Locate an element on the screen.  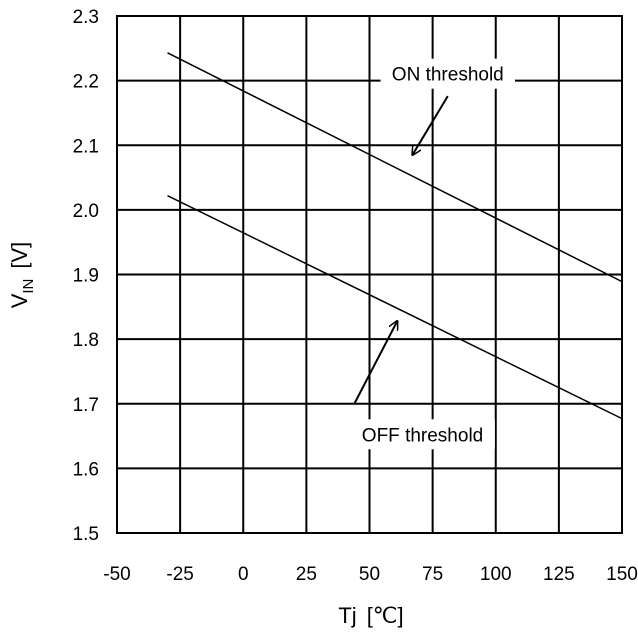
y-tick-labels: 1.5 1.6 1.7 1.8 1.9 2.0 2.1 2.2 2.3 is located at coordinates (86, 276).